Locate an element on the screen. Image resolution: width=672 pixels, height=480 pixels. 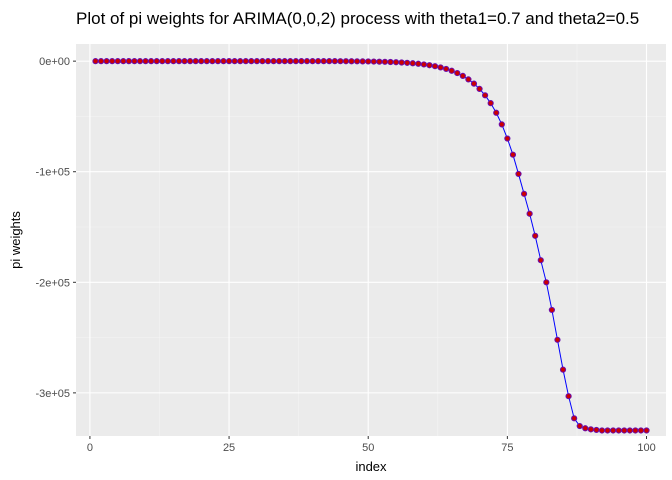
x-tick-label: 75 is located at coordinates (507, 448).